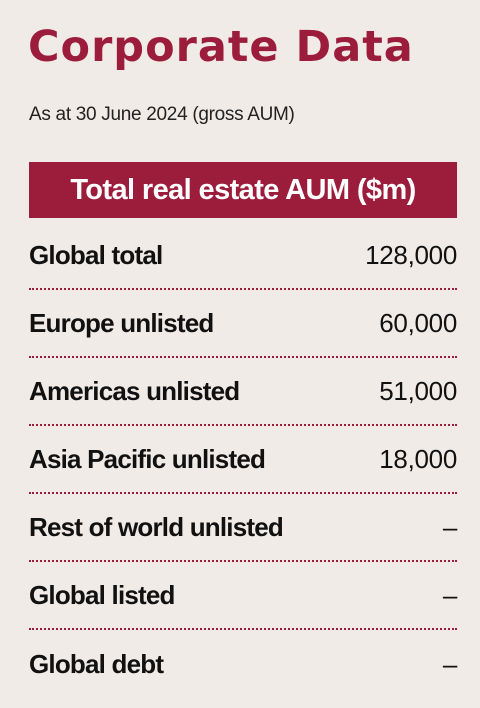  I want to click on row-value: 60,000, so click(418, 322).